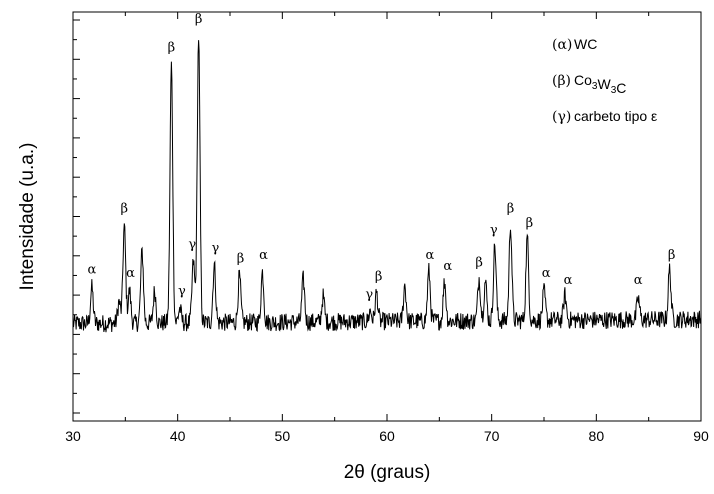  What do you see at coordinates (387, 436) in the screenshot?
I see `x-tick-label: 60` at bounding box center [387, 436].